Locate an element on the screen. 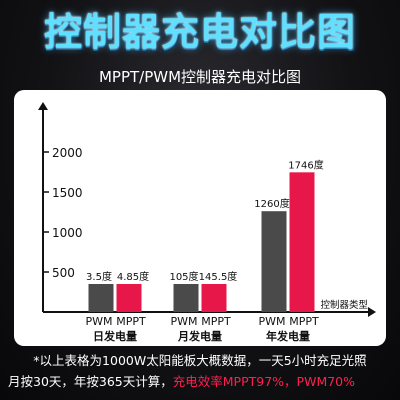  y-tick-label: 1000 is located at coordinates (67, 233).